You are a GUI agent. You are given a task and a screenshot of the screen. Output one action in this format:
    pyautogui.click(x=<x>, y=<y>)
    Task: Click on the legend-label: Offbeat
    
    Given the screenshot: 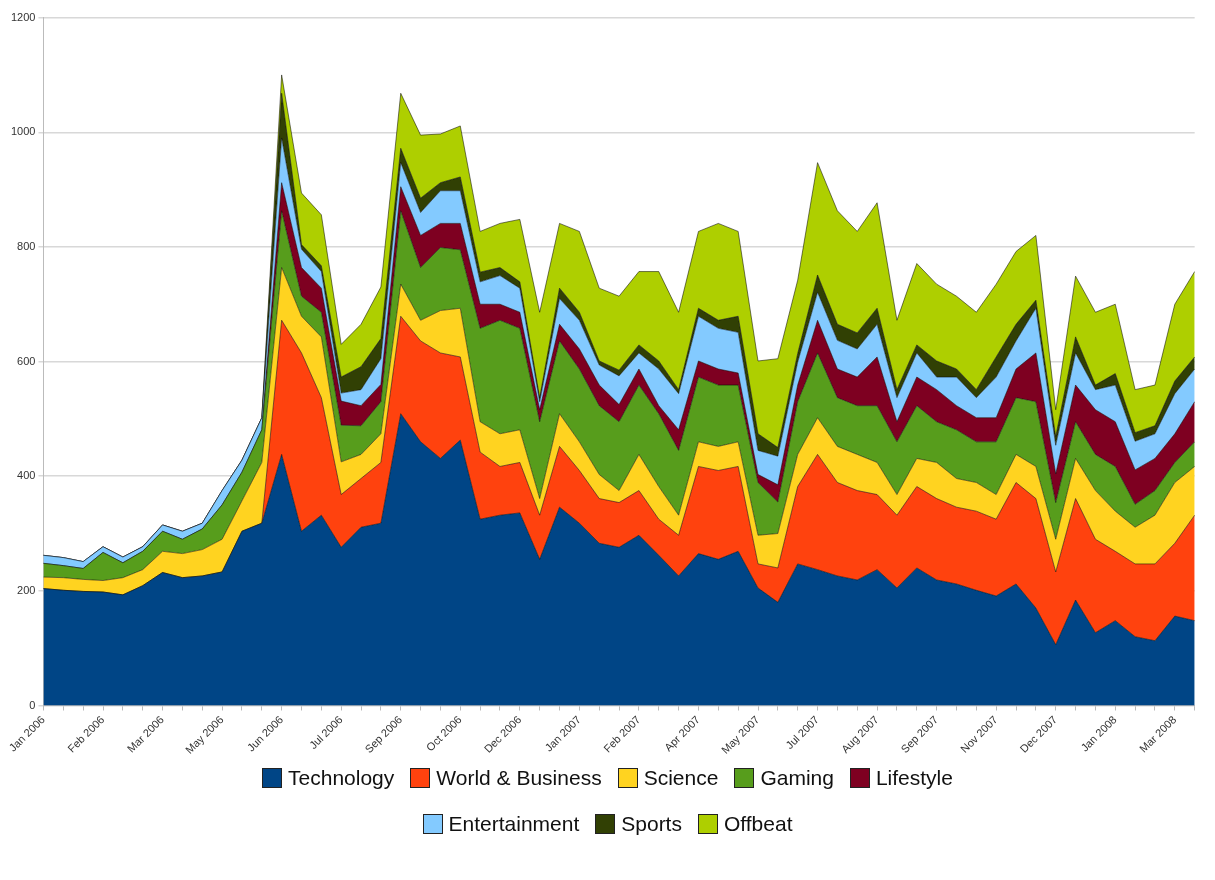 What is the action you would take?
    pyautogui.click(x=758, y=824)
    